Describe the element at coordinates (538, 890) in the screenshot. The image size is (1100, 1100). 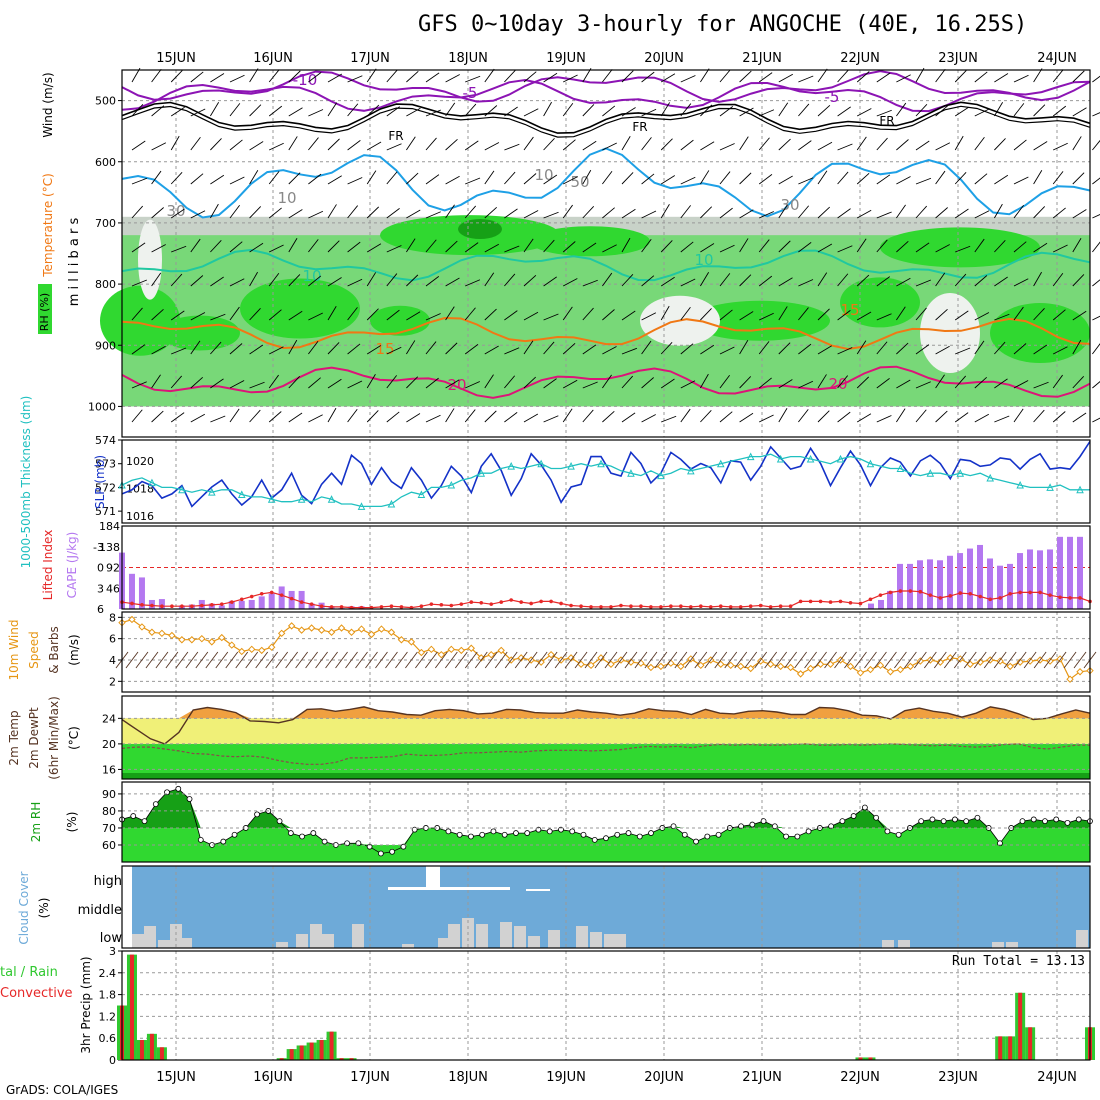
I see `cloud-high-bar` at that location.